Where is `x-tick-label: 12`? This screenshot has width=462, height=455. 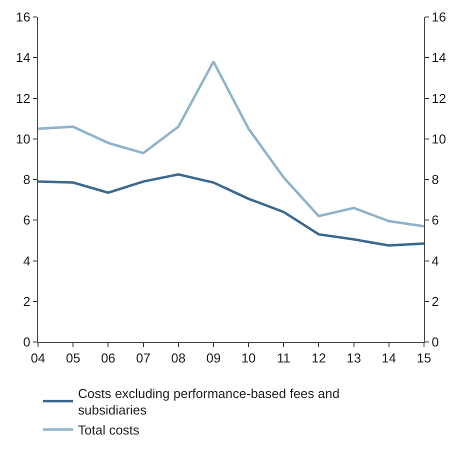 x-tick-label: 12 is located at coordinates (318, 358).